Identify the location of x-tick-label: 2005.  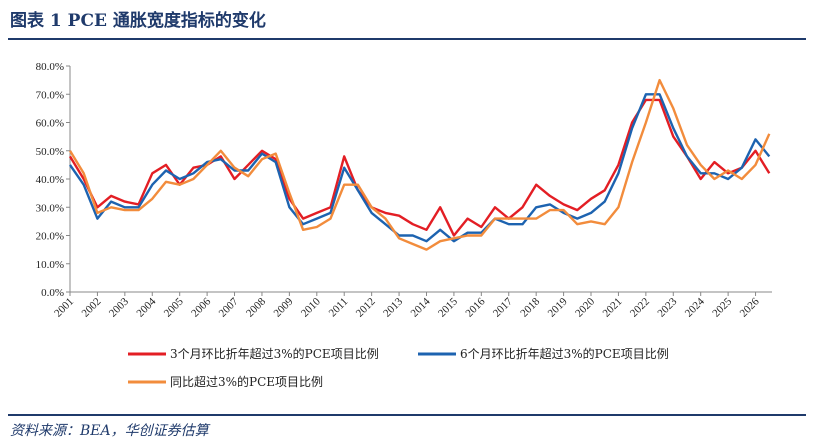
(174, 307).